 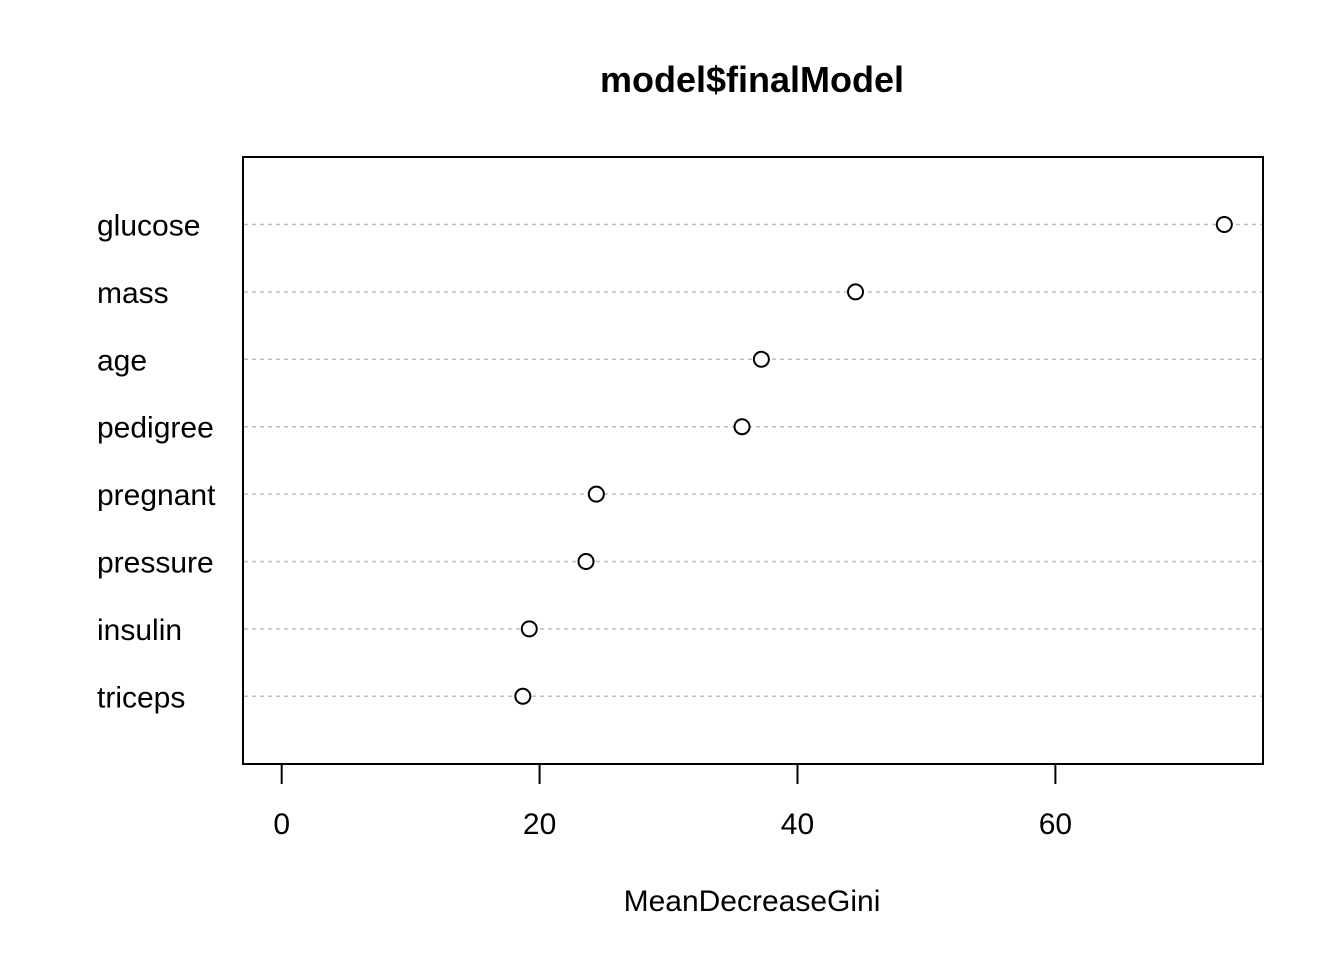 I want to click on chart-title: model$finalModel, so click(x=752, y=79).